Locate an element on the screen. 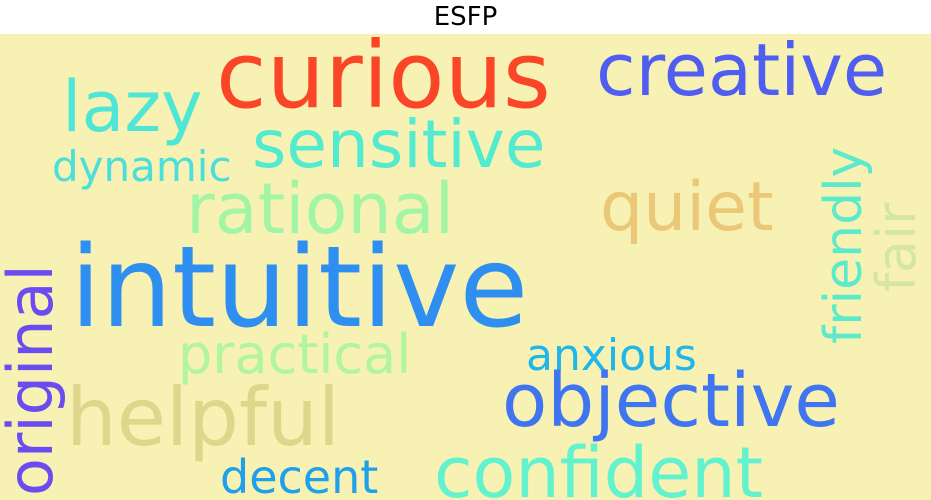 Image resolution: width=931 pixels, height=500 pixels. word-lazy: lazy is located at coordinates (132, 107).